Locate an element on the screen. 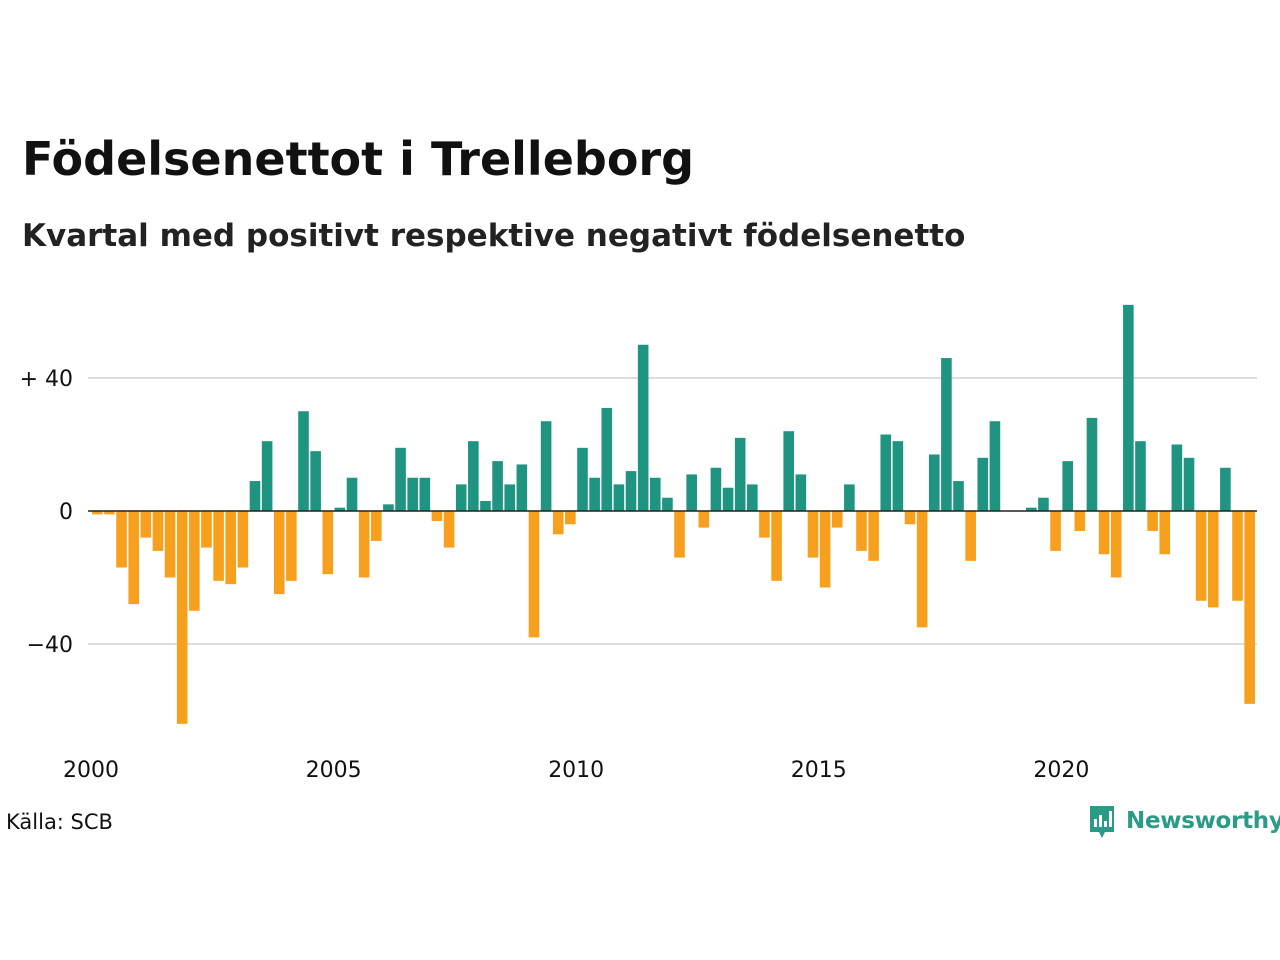 The width and height of the screenshot is (1280, 960). brand-logo: Newsworthy is located at coordinates (1184, 821).